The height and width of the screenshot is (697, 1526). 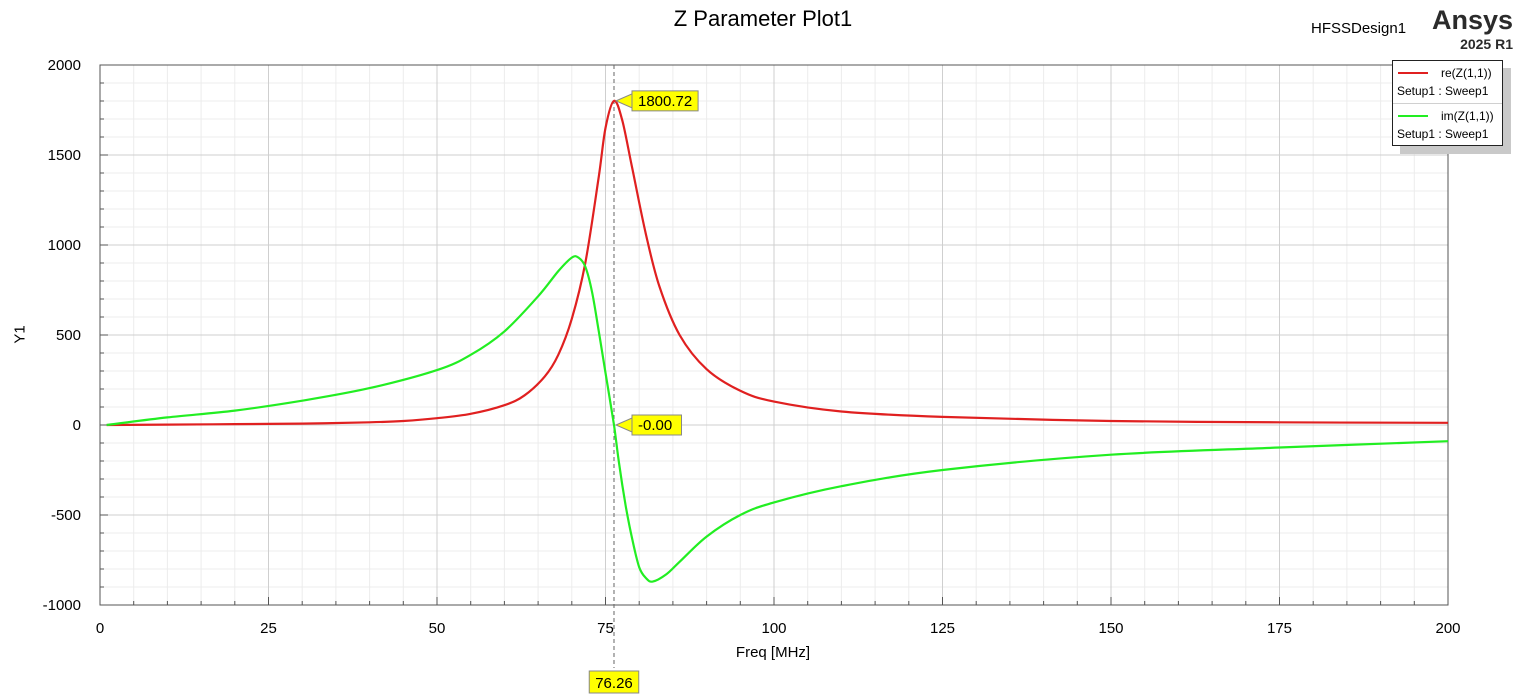 What do you see at coordinates (268, 628) in the screenshot?
I see `x-tick-label: 25` at bounding box center [268, 628].